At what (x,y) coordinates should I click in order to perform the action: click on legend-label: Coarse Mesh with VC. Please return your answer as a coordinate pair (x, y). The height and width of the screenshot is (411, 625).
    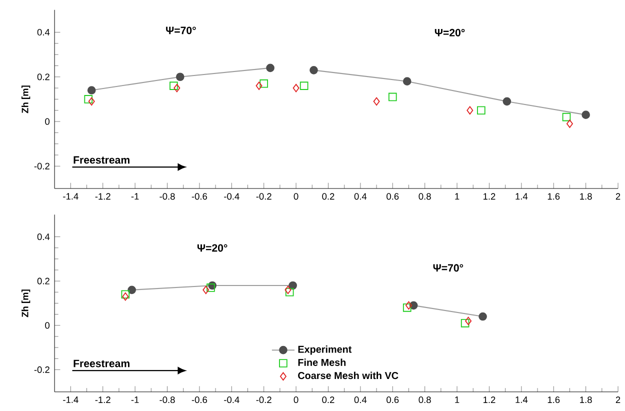
    Looking at the image, I should click on (348, 376).